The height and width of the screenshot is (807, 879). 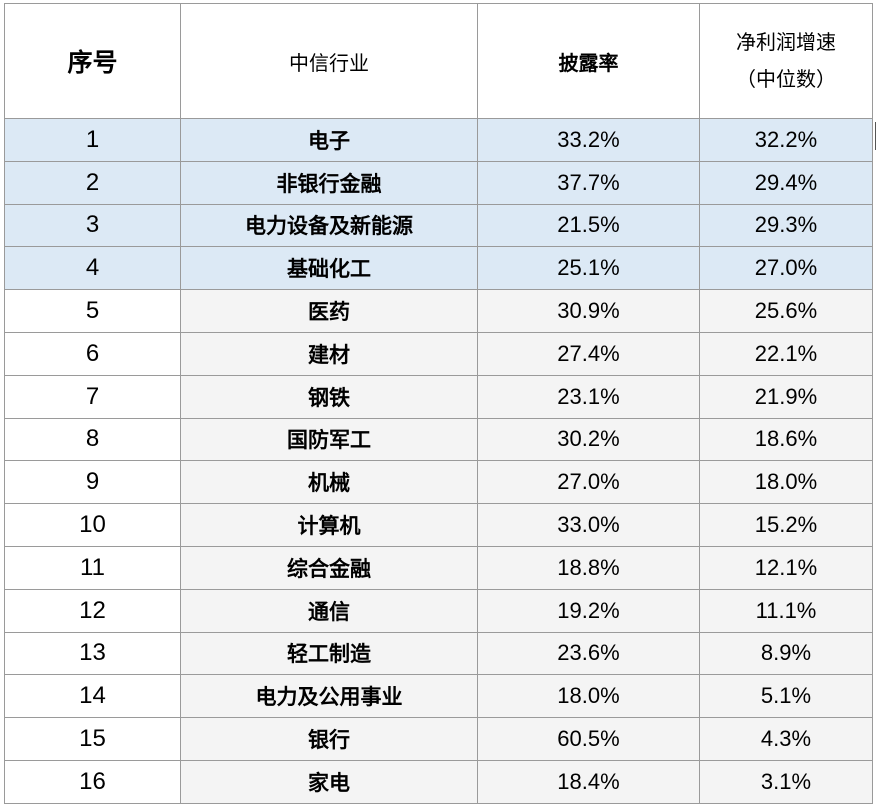 I want to click on row-disclosure-cell: 21.5%, so click(x=588, y=225).